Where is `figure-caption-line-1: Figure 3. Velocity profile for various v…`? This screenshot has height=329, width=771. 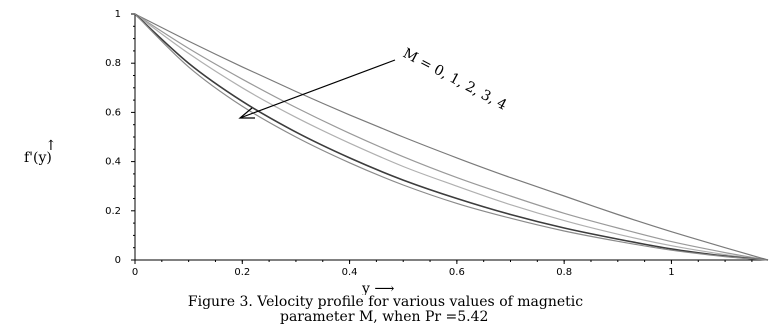
figure-caption-line-1: Figure 3. Velocity profile for various v… is located at coordinates (385, 302).